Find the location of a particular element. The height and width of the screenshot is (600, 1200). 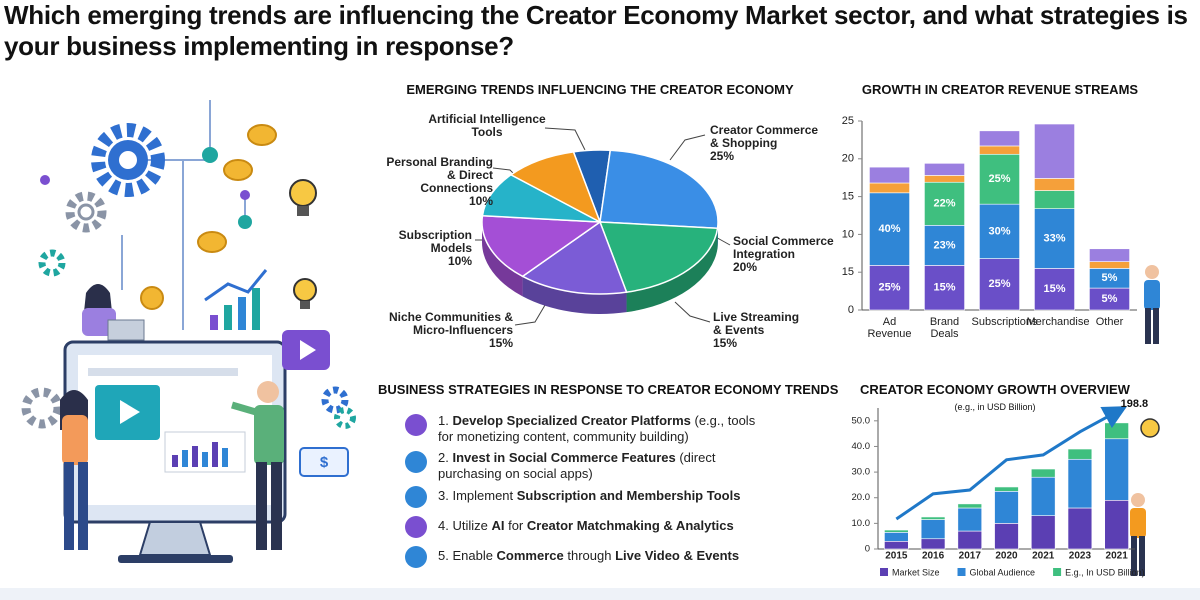

y-tick-label: 0 is located at coordinates (867, 549).